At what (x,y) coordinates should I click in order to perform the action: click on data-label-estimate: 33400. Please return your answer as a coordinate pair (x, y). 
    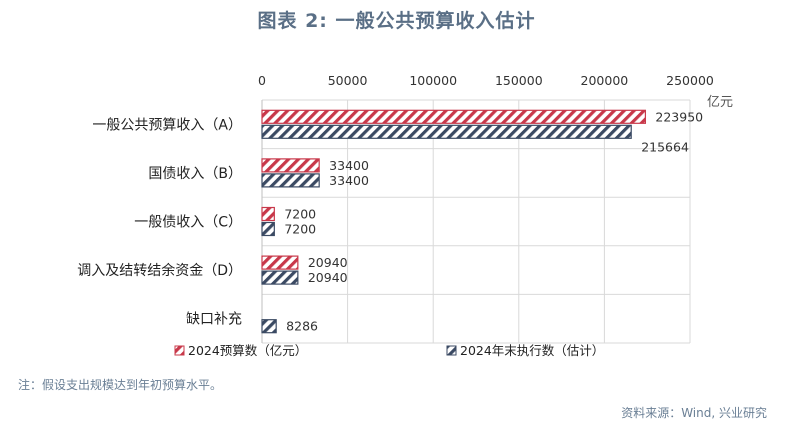
    Looking at the image, I should click on (349, 180).